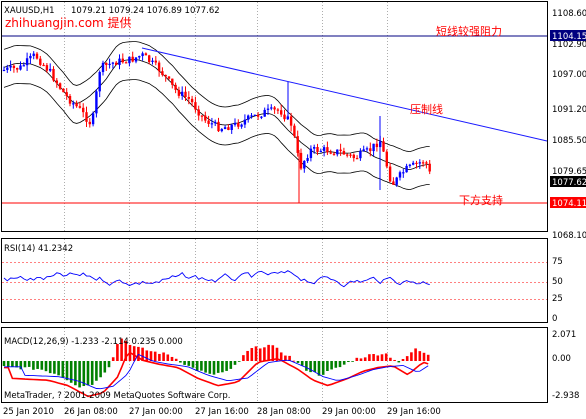 This screenshot has width=586, height=419. Describe the element at coordinates (569, 110) in the screenshot. I see `svg-text: 1091.20` at that location.